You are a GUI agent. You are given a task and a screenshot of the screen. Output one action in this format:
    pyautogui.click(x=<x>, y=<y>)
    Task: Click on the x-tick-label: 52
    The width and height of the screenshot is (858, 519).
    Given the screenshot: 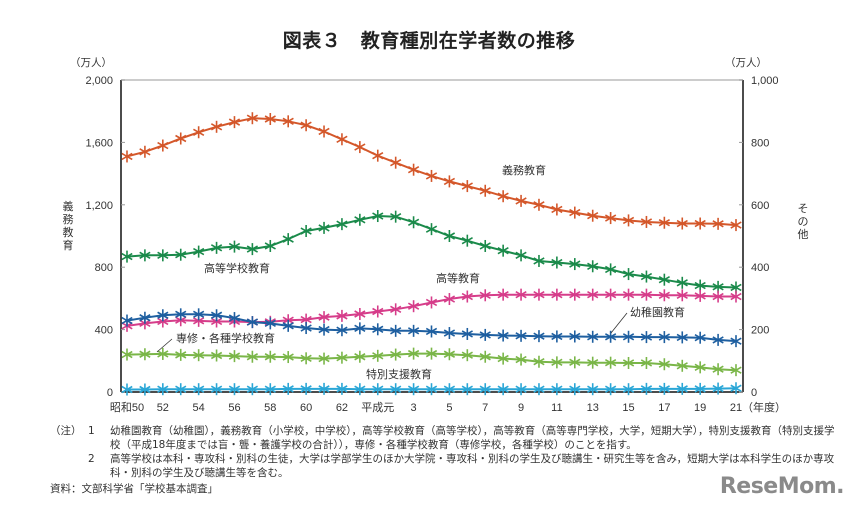 What is the action you would take?
    pyautogui.click(x=163, y=408)
    